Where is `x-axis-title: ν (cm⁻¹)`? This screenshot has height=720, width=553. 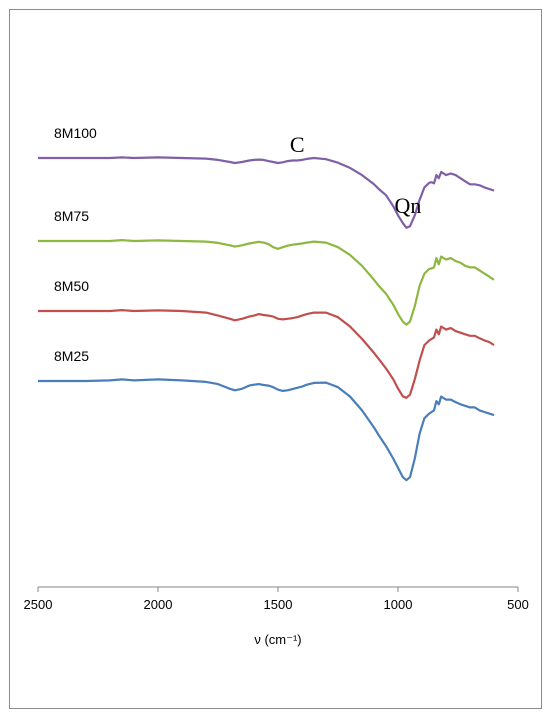
x-axis-title: ν (cm⁻¹) is located at coordinates (277, 639).